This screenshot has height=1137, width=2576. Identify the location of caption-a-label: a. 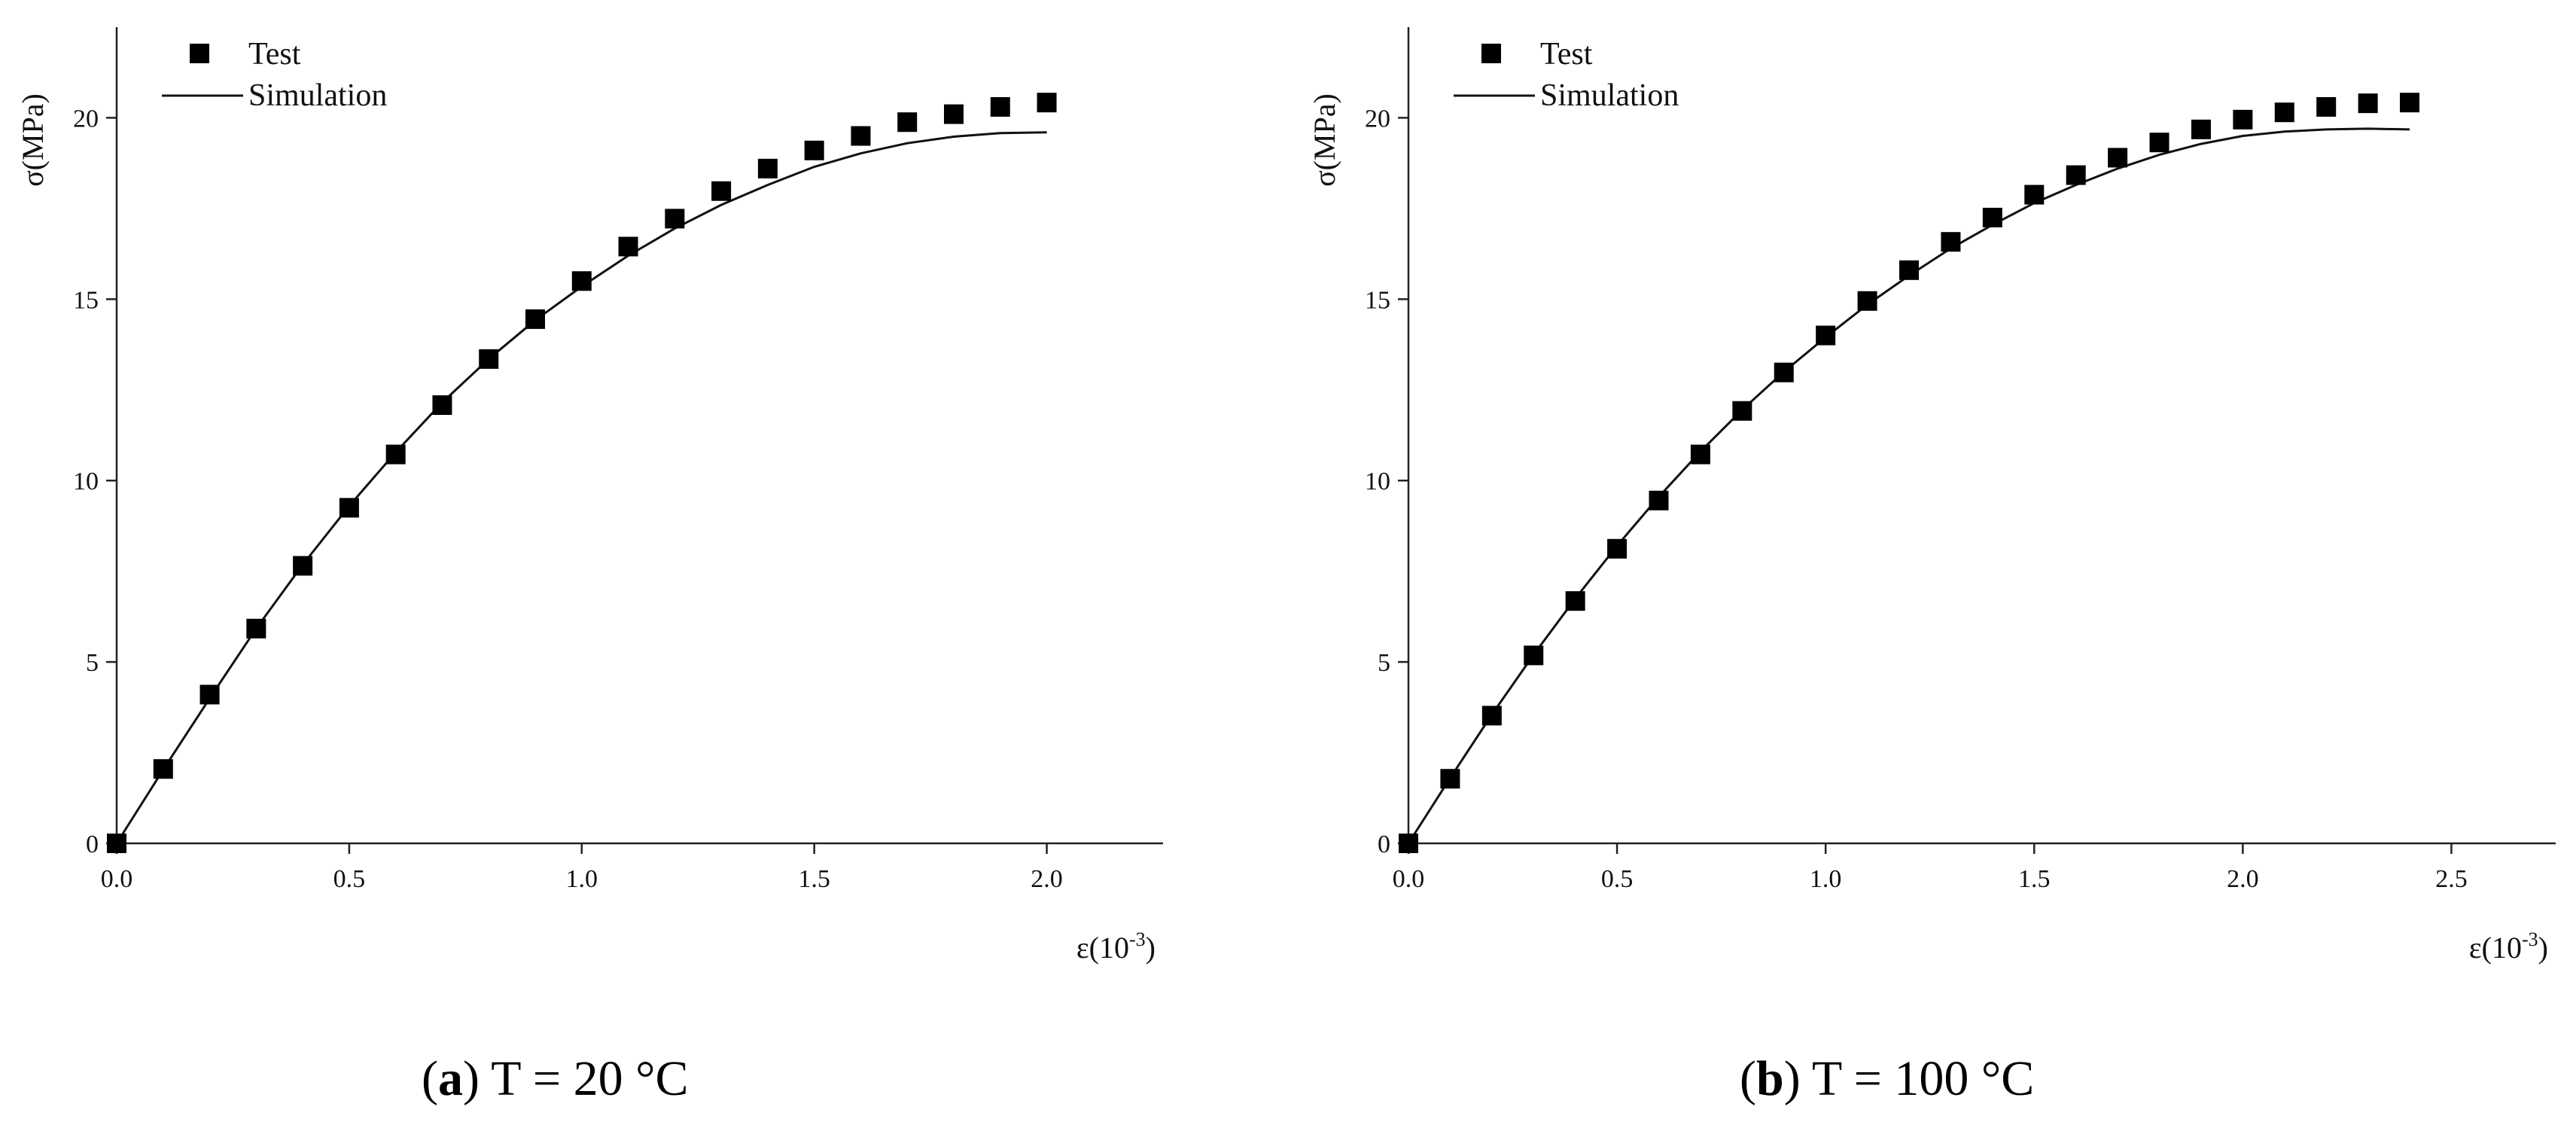
(450, 1078).